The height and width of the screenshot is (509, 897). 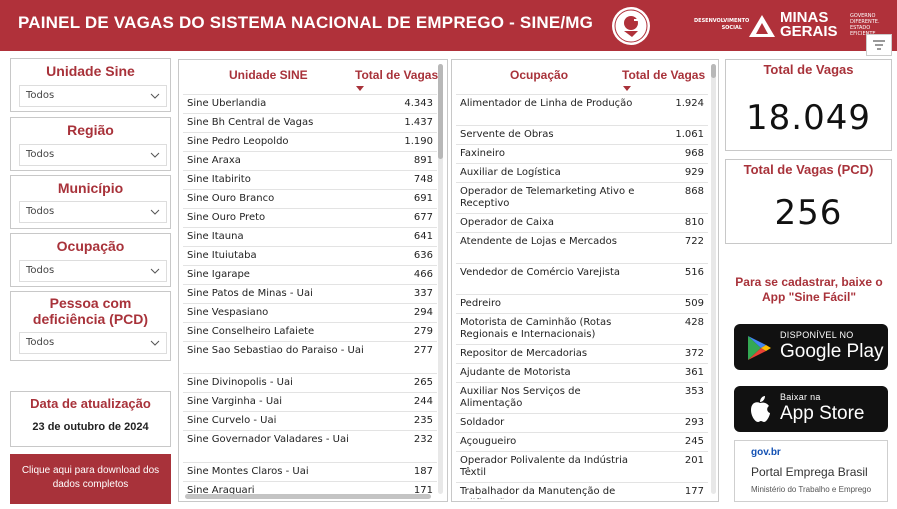 I want to click on table-row: Sine Ouro Branco 691, so click(x=310, y=198).